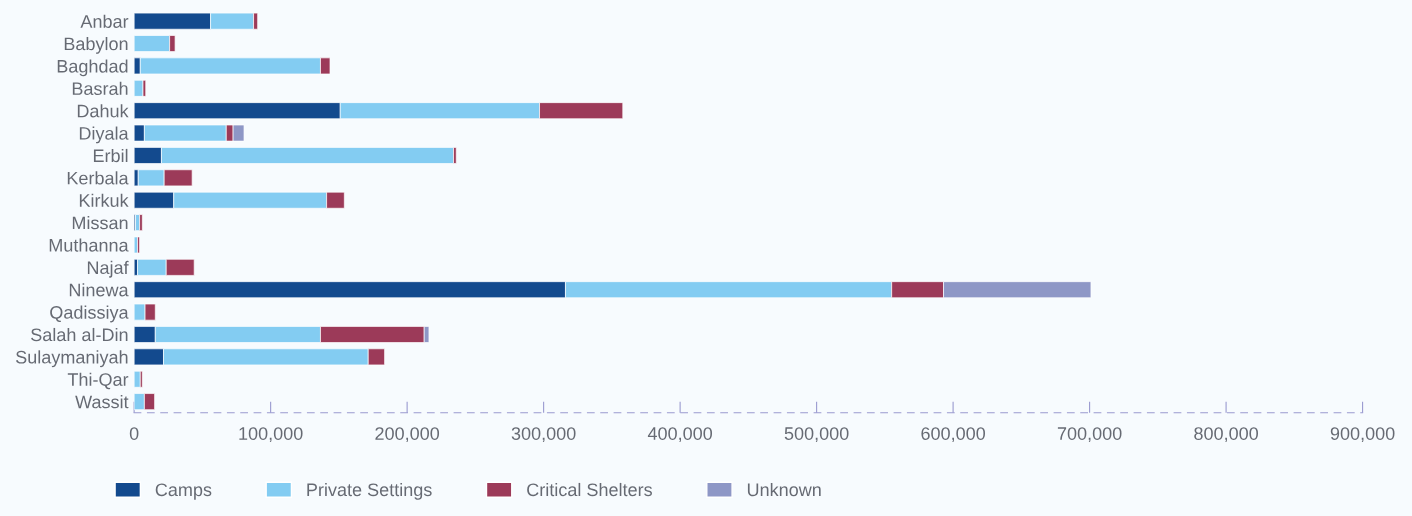 This screenshot has width=1412, height=516. I want to click on y-tick-label: Anbar, so click(104, 21).